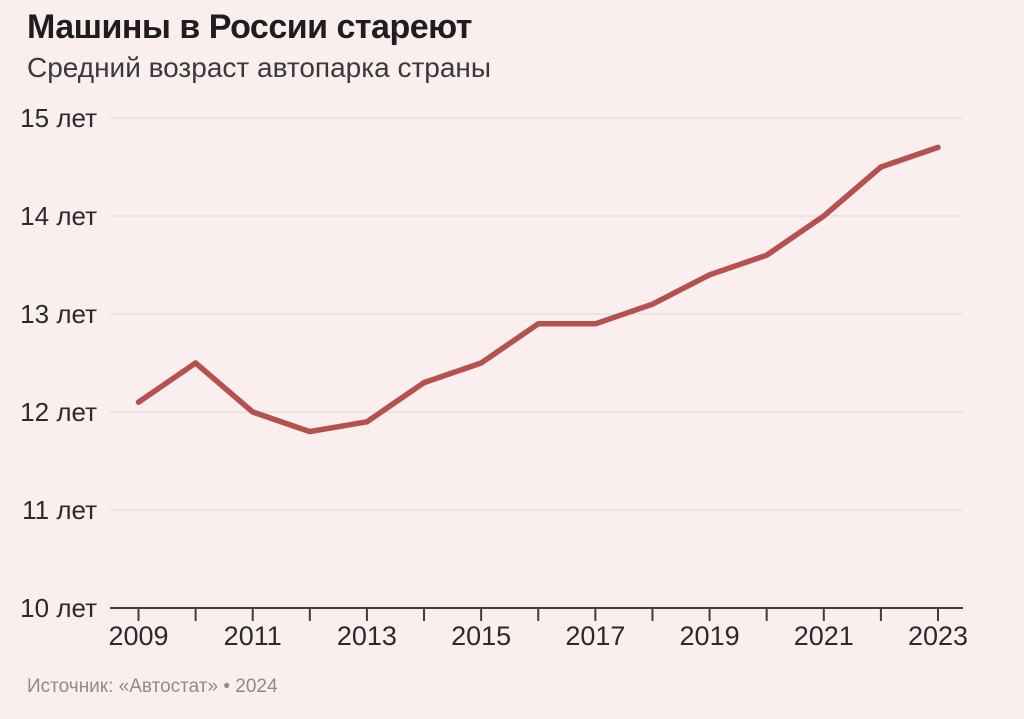  What do you see at coordinates (58, 216) in the screenshot?
I see `y-tick-label: 14 лет` at bounding box center [58, 216].